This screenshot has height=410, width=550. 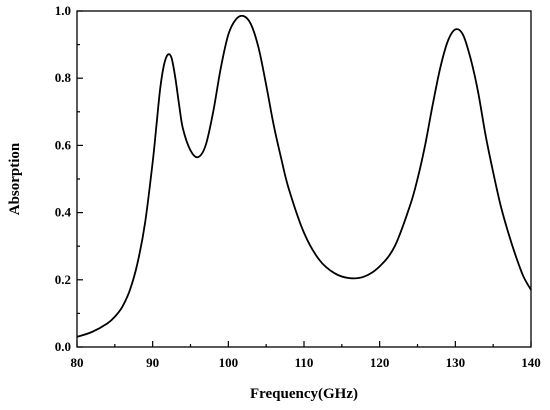 What do you see at coordinates (63, 77) in the screenshot?
I see `y-tick-label-0.8: 0.8` at bounding box center [63, 77].